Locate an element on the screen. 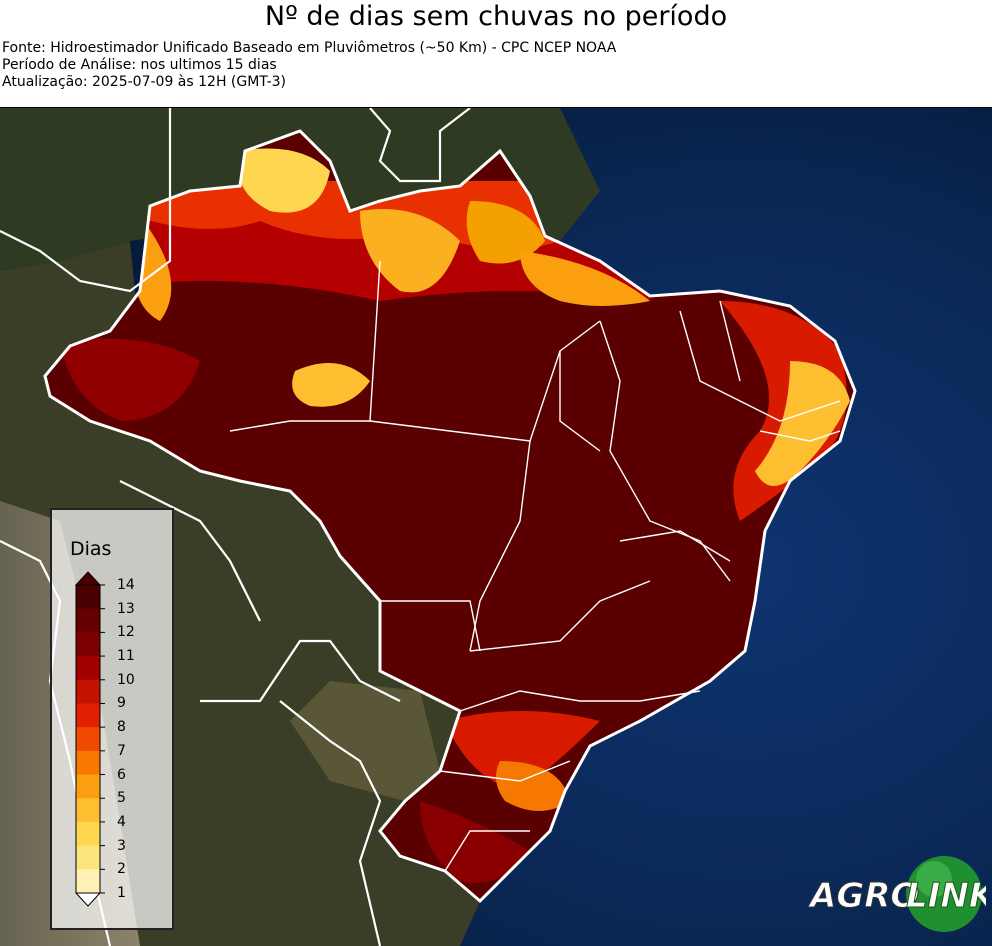 This screenshot has height=946, width=992. agrolink-logo-graphic: AGRO LINK is located at coordinates (899, 894).